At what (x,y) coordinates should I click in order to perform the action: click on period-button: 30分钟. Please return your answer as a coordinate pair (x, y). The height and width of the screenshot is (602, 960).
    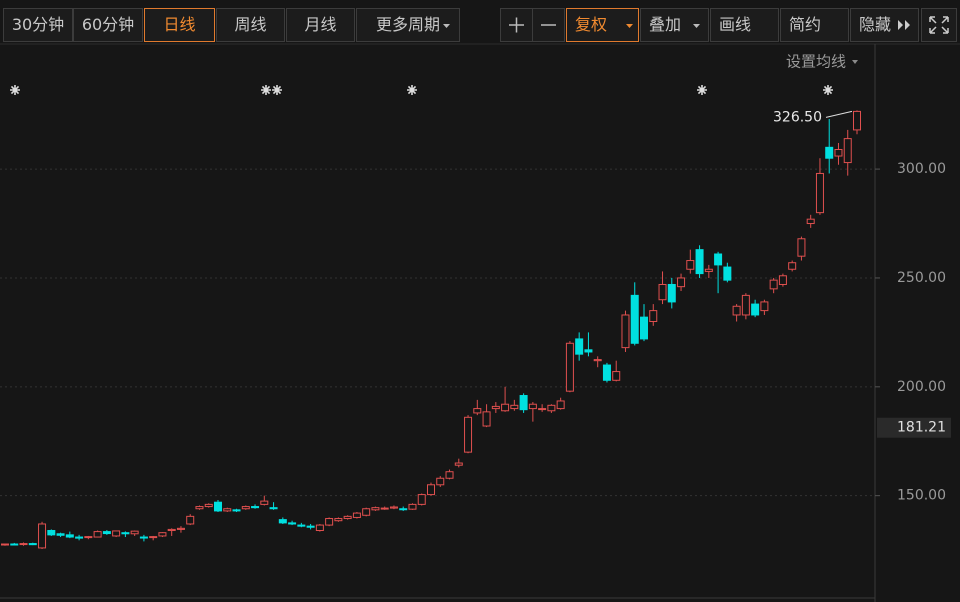
    Looking at the image, I should click on (38, 25).